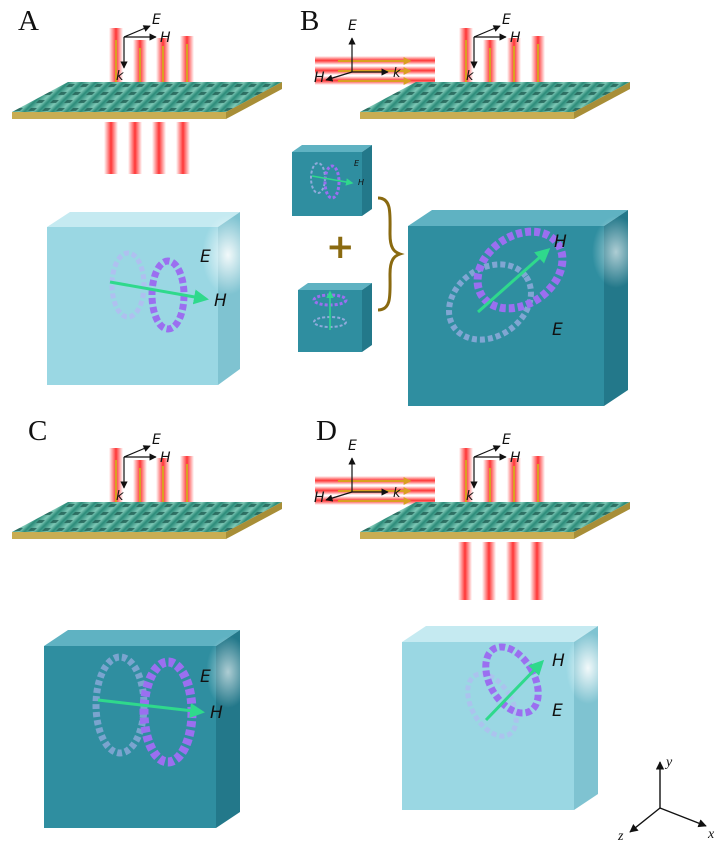 The image size is (718, 846). I want to click on cube-d: H E, so click(506, 718).